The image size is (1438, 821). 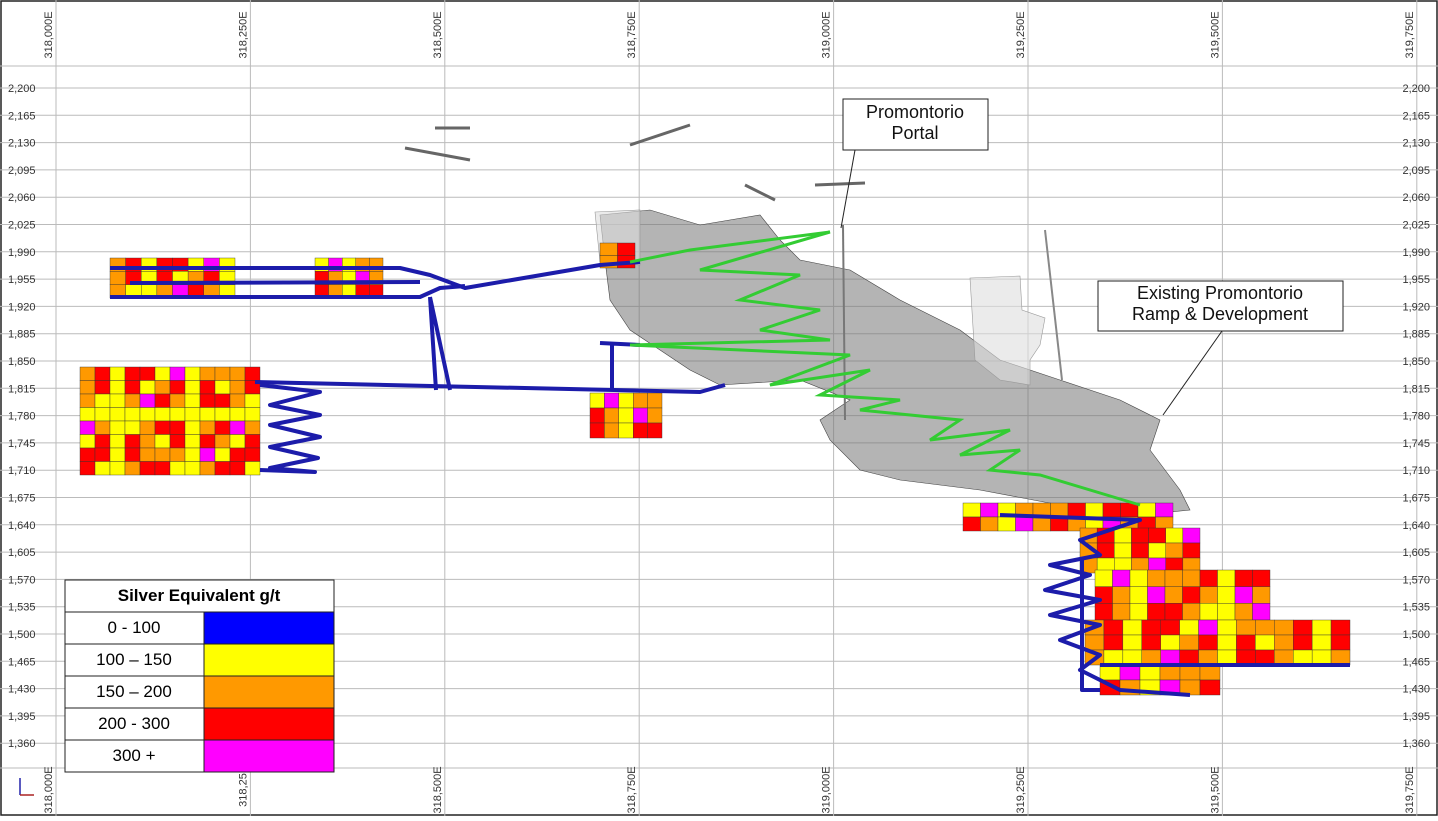 What do you see at coordinates (1410, 789) in the screenshot?
I see `x-label-bottom: 319,750E` at bounding box center [1410, 789].